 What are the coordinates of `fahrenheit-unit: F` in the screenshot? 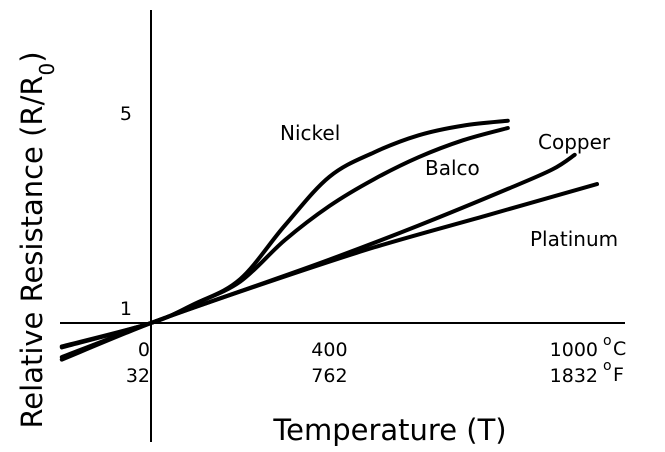 It's located at (618, 375).